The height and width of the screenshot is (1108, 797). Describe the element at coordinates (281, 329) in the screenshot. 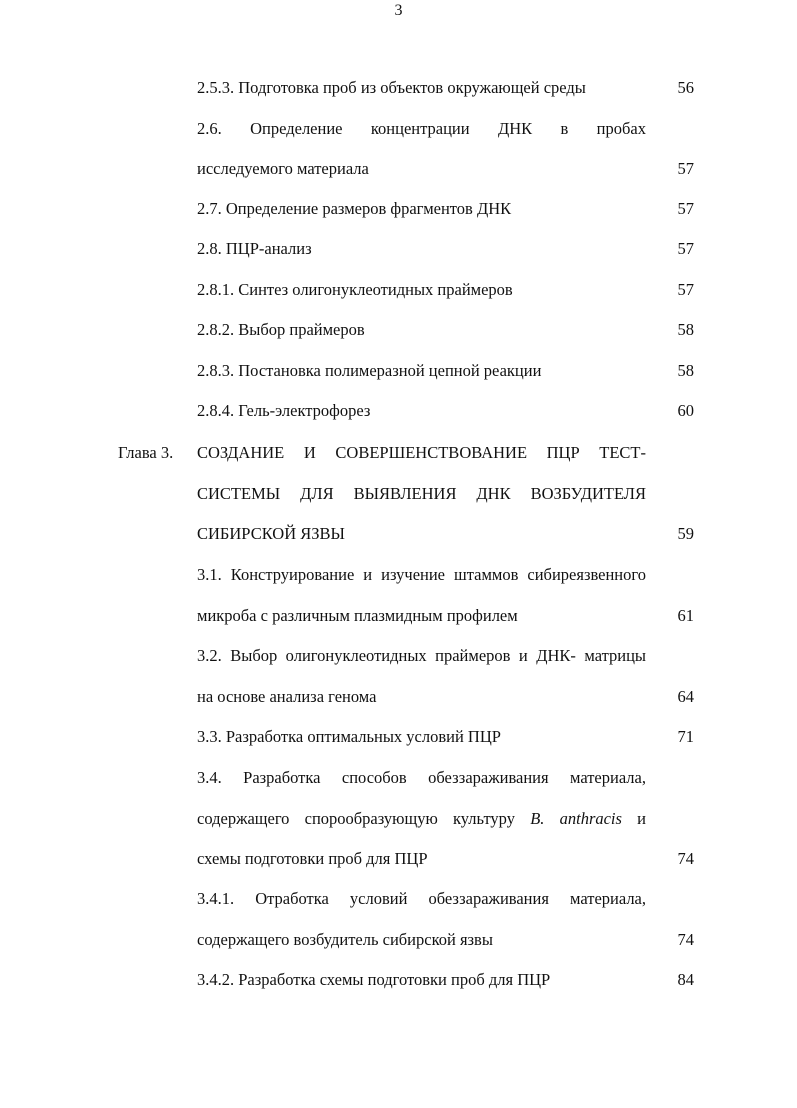

I see `toc-entry-2-8-2: 2.8.2. Выбор праймеров` at that location.